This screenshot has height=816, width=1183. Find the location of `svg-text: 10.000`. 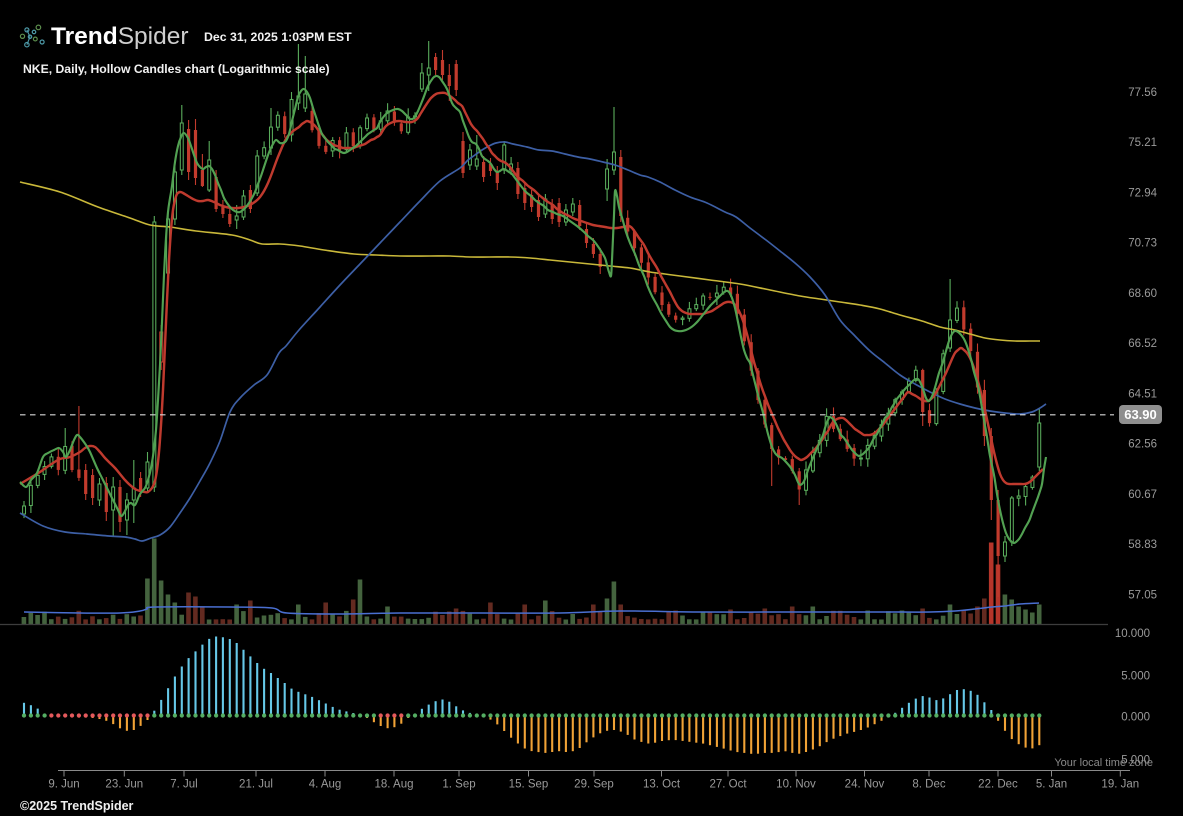

svg-text: 10.000 is located at coordinates (1132, 634).